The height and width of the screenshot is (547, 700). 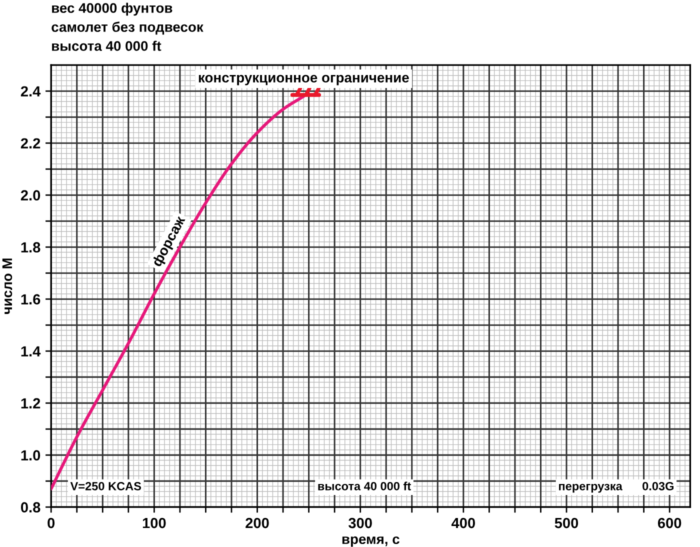 I want to click on y-tick-label: 2.4, so click(x=30, y=91).